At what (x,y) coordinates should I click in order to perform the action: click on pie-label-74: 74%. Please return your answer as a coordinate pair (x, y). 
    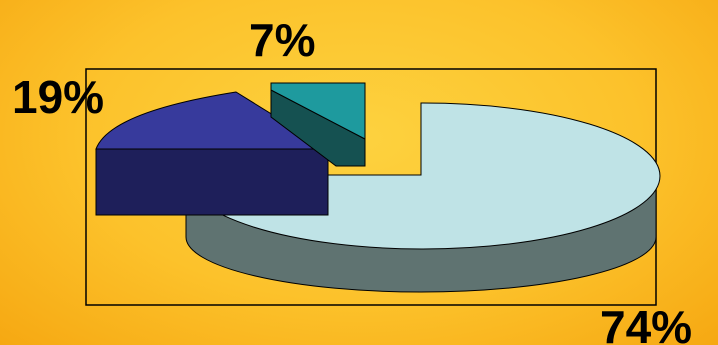
    Looking at the image, I should click on (646, 323).